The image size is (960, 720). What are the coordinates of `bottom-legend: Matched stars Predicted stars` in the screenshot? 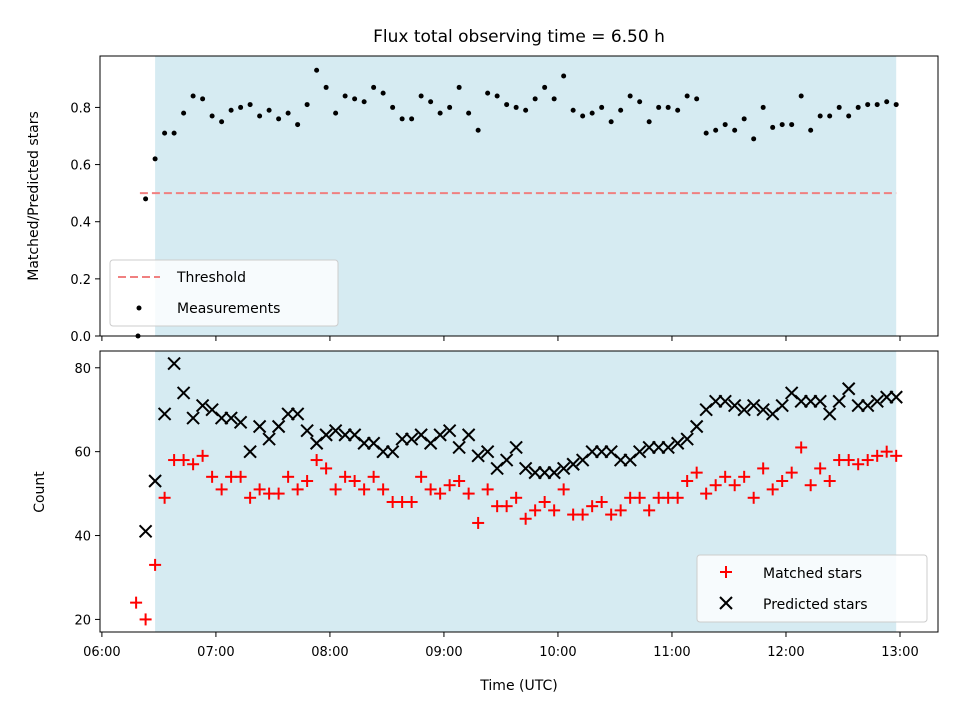 It's located at (812, 588).